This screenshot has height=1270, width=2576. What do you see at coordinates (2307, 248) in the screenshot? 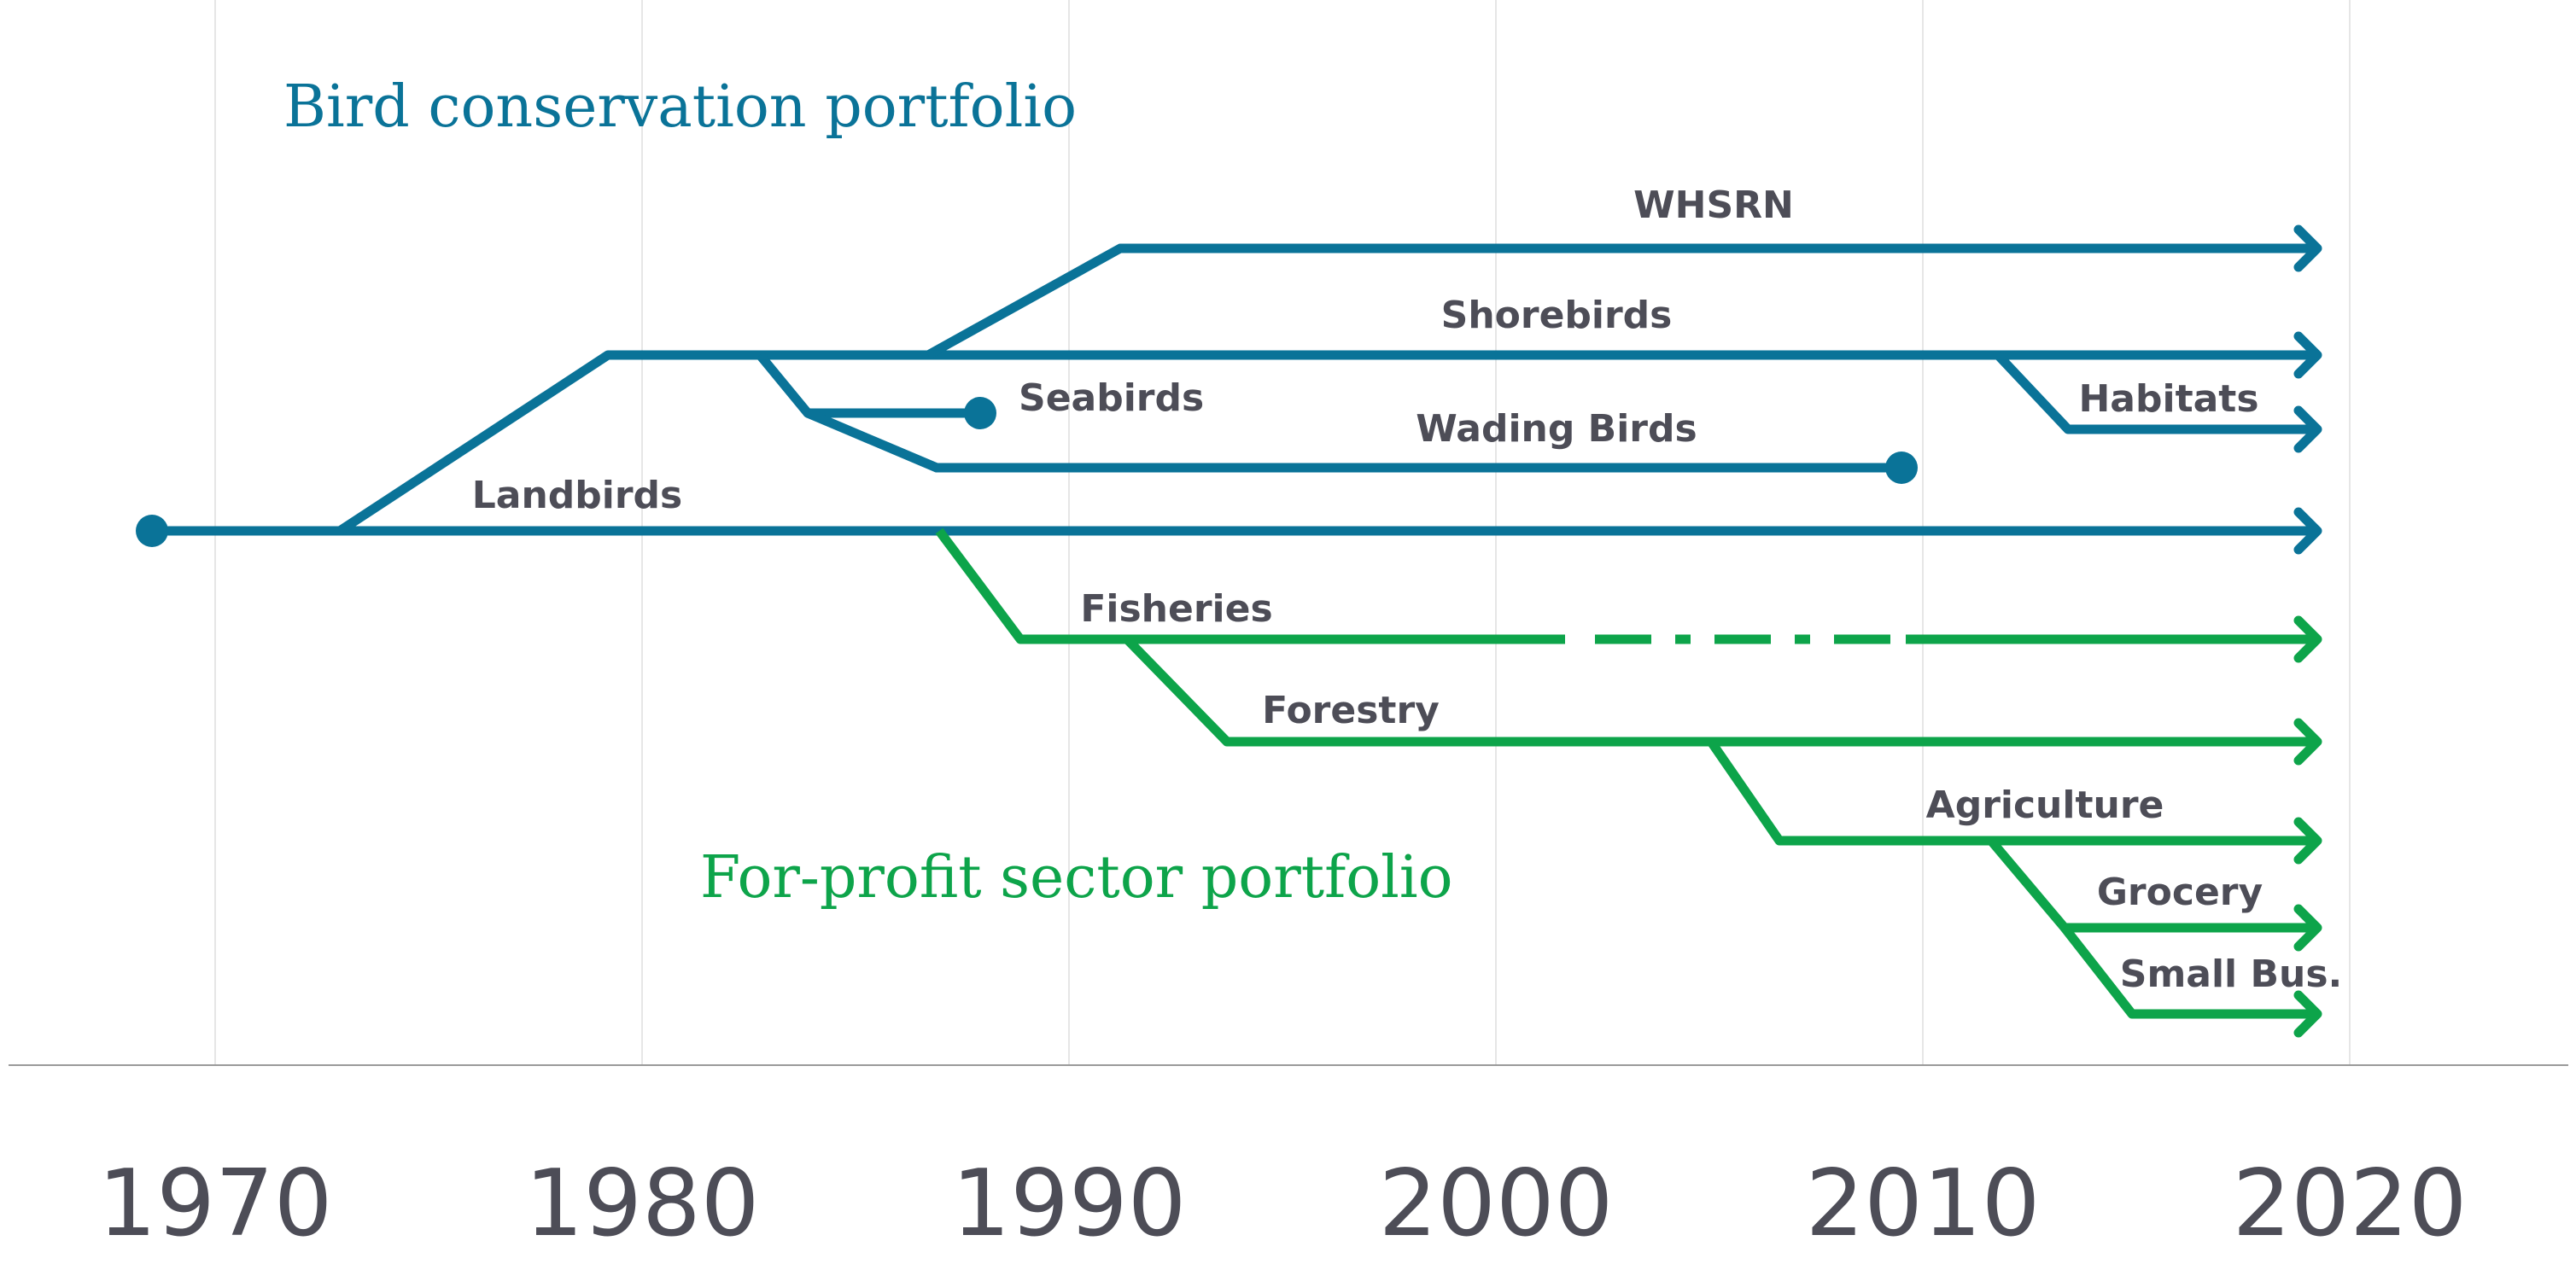
I see `whsrn-arrow-icon` at bounding box center [2307, 248].